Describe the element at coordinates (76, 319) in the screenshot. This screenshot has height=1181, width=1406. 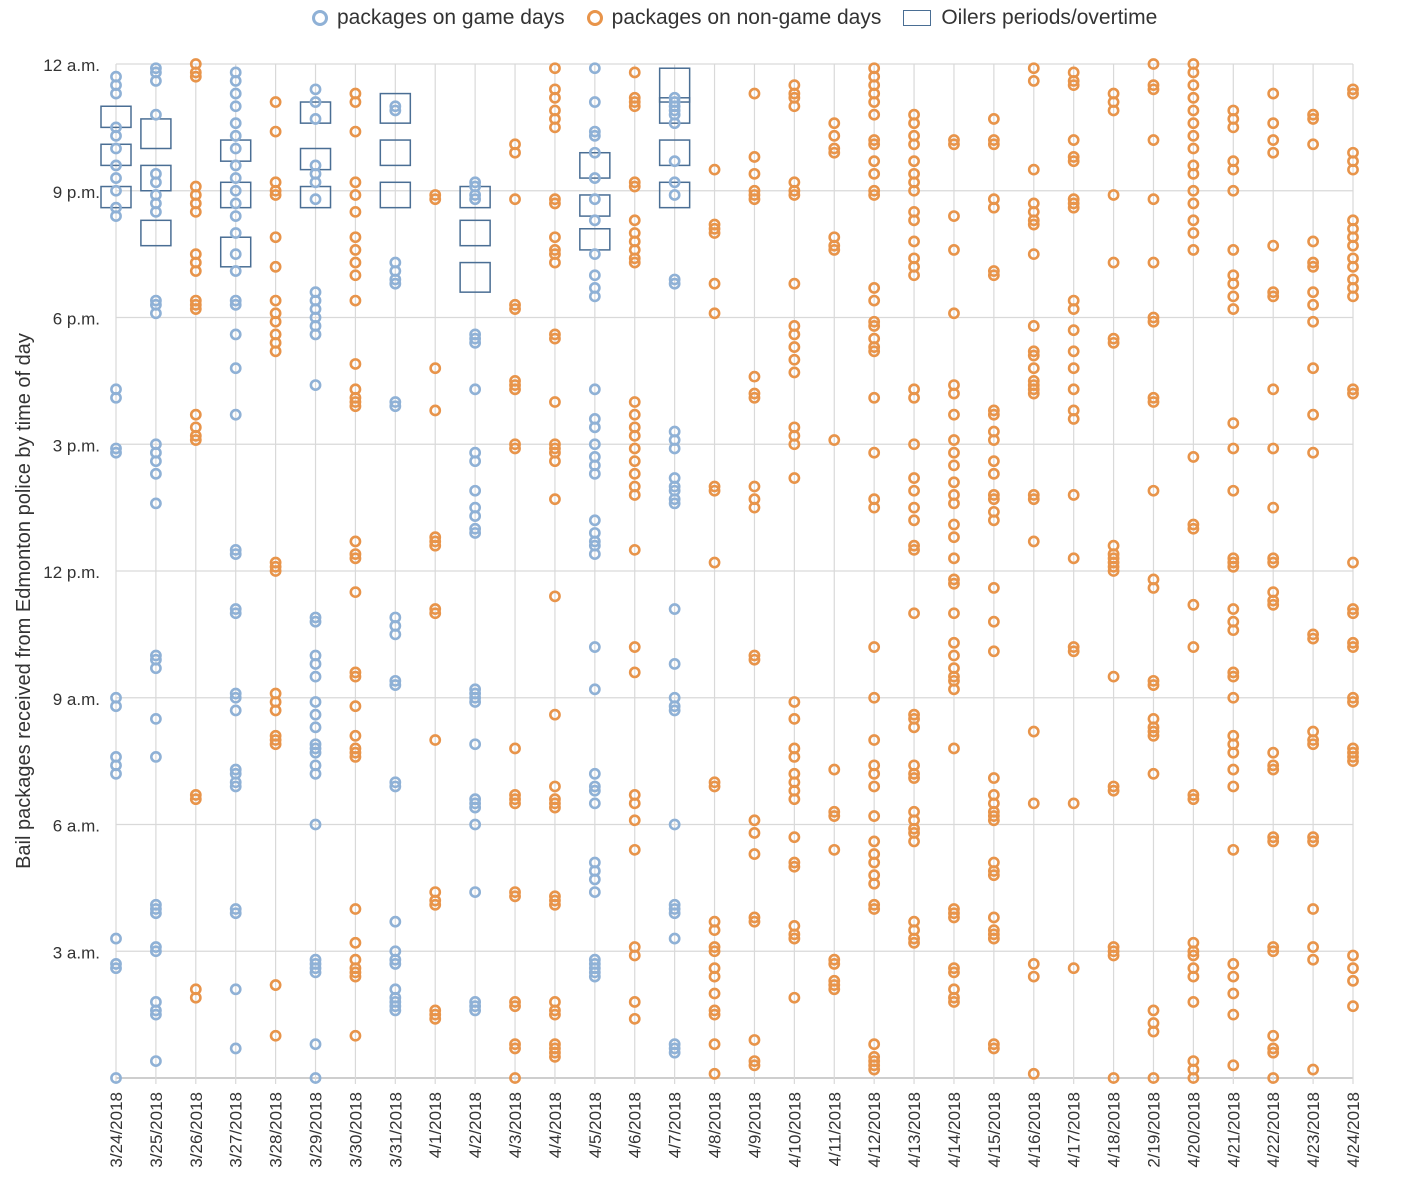
I see `y-tick-label: 6 p.m.` at that location.